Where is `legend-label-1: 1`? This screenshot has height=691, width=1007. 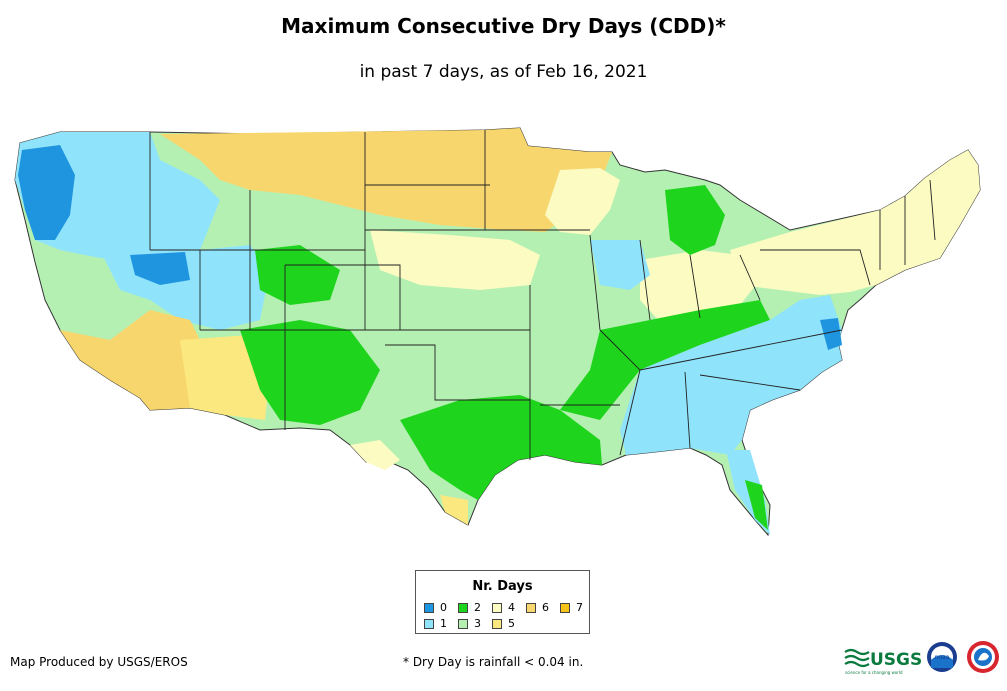 legend-label-1: 1 is located at coordinates (443, 623).